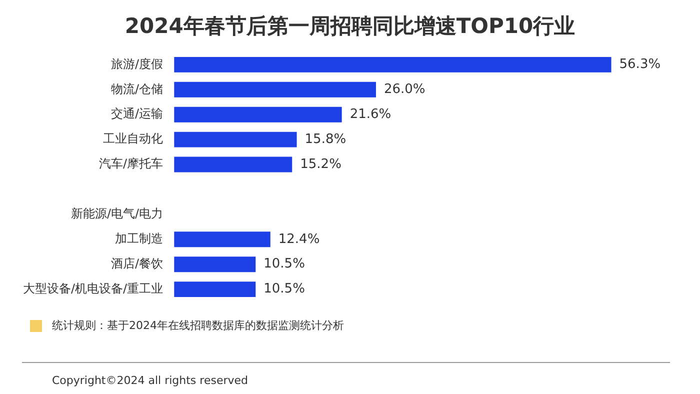 This screenshot has height=394, width=700. Describe the element at coordinates (117, 213) in the screenshot. I see `y-tick-label: 新能源/电气/电力` at that location.